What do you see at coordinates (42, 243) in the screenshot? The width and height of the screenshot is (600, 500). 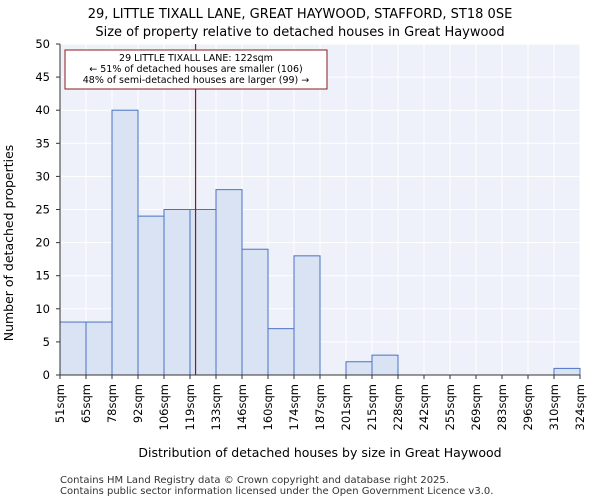 I see `y-tick-label-20: 20` at bounding box center [42, 243].